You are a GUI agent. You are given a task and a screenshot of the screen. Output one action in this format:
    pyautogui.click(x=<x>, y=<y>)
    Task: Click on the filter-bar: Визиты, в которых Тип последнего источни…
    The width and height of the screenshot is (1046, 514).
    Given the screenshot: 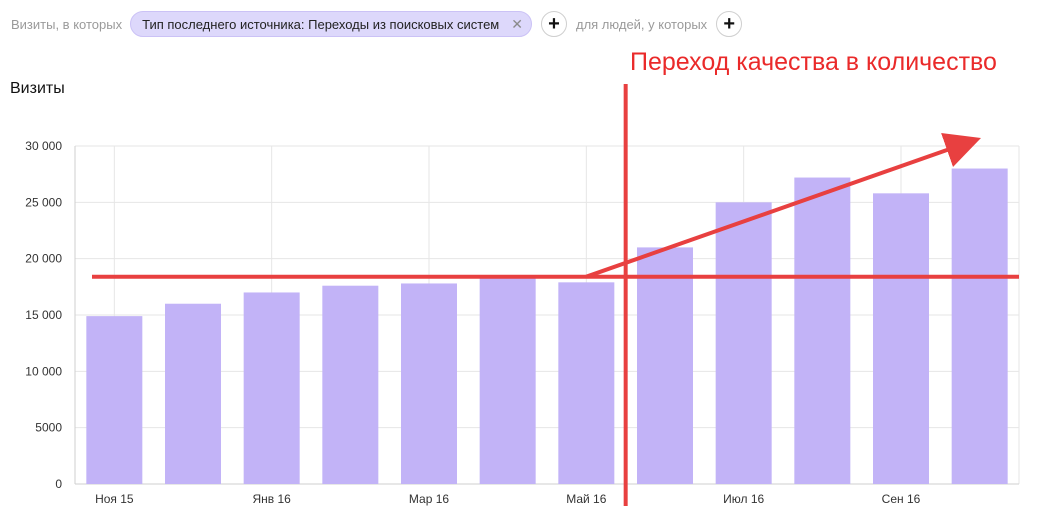 What is the action you would take?
    pyautogui.click(x=381, y=24)
    